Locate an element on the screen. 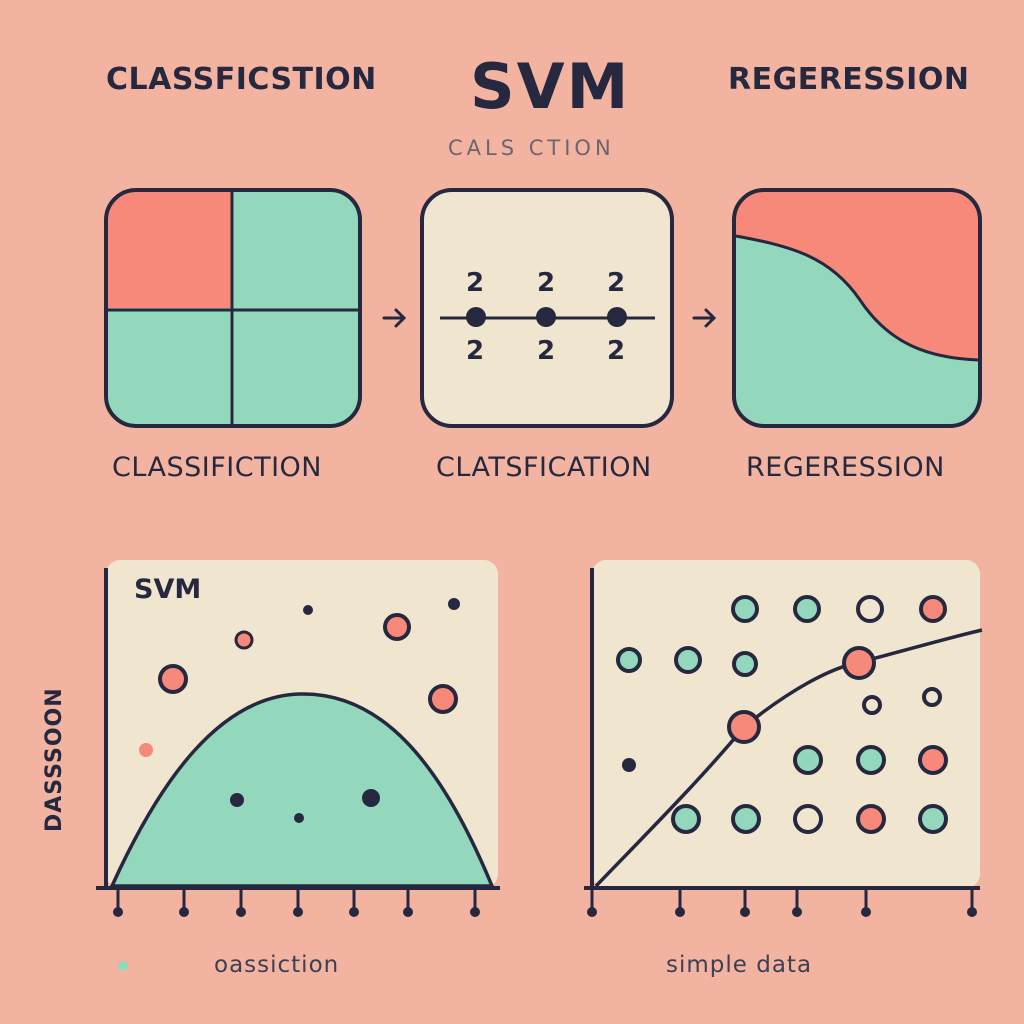 This screenshot has height=1024, width=1024. classification-points-panel is located at coordinates (547, 308).